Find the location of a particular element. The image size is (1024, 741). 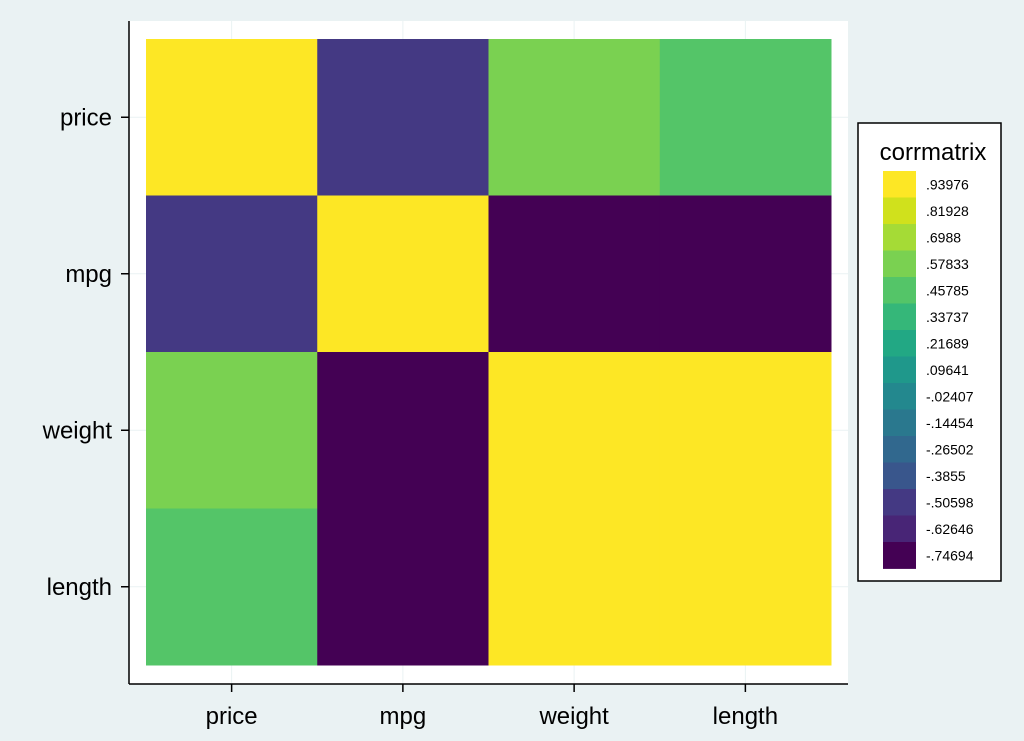

y-tick-label: length is located at coordinates (79, 587).